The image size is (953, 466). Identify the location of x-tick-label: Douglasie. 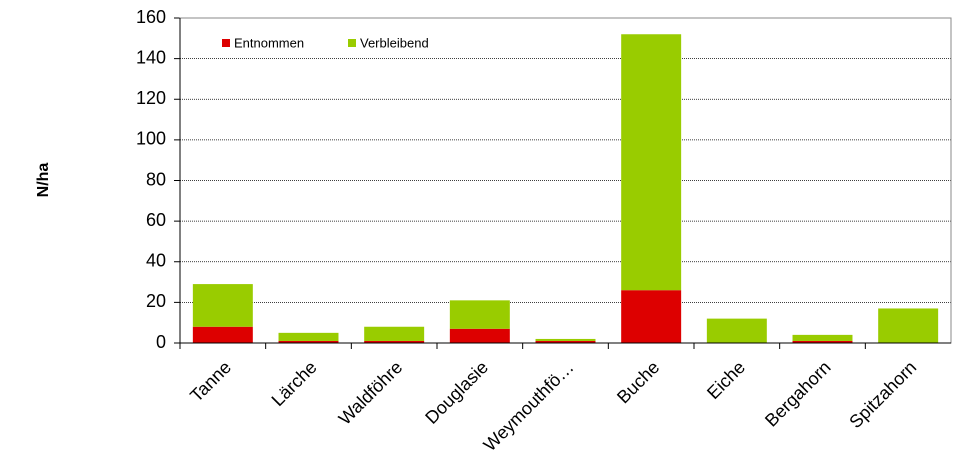
(456, 392).